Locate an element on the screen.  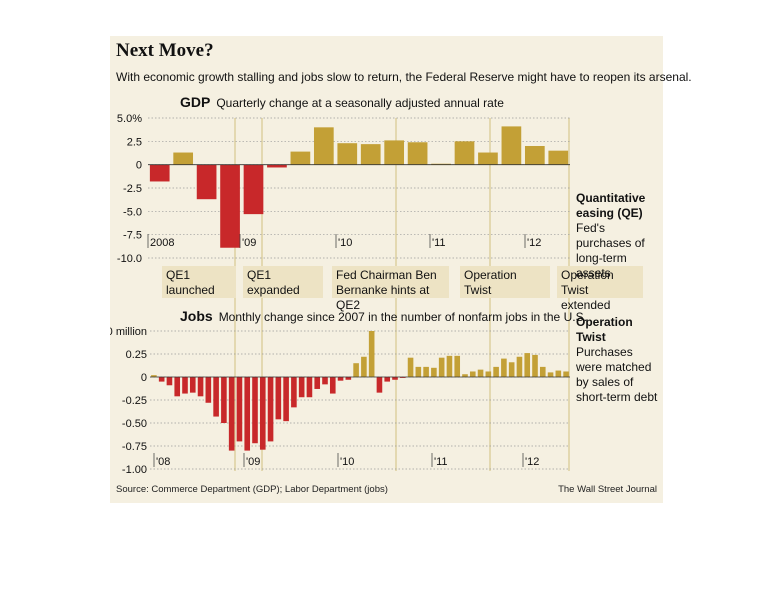
gdp-x-tick-label: '12 is located at coordinates (534, 243).